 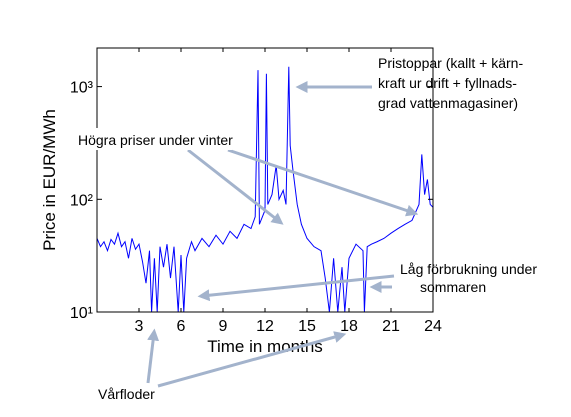 What do you see at coordinates (265, 326) in the screenshot?
I see `x-tick-label: 12` at bounding box center [265, 326].